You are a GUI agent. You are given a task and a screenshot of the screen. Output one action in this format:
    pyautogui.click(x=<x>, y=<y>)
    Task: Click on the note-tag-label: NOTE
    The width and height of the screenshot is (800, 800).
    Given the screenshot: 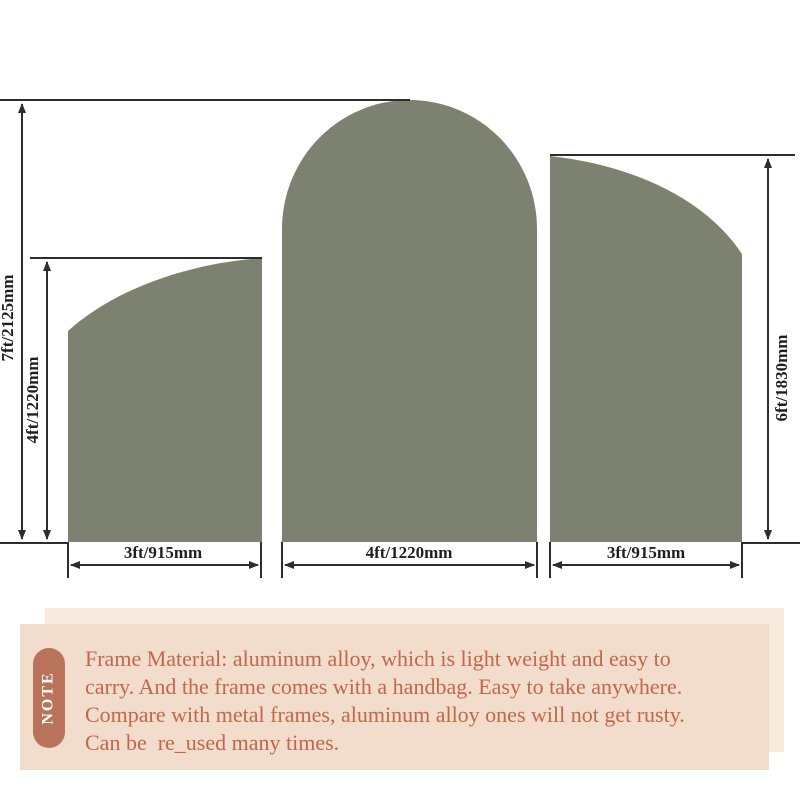 What is the action you would take?
    pyautogui.click(x=48, y=698)
    